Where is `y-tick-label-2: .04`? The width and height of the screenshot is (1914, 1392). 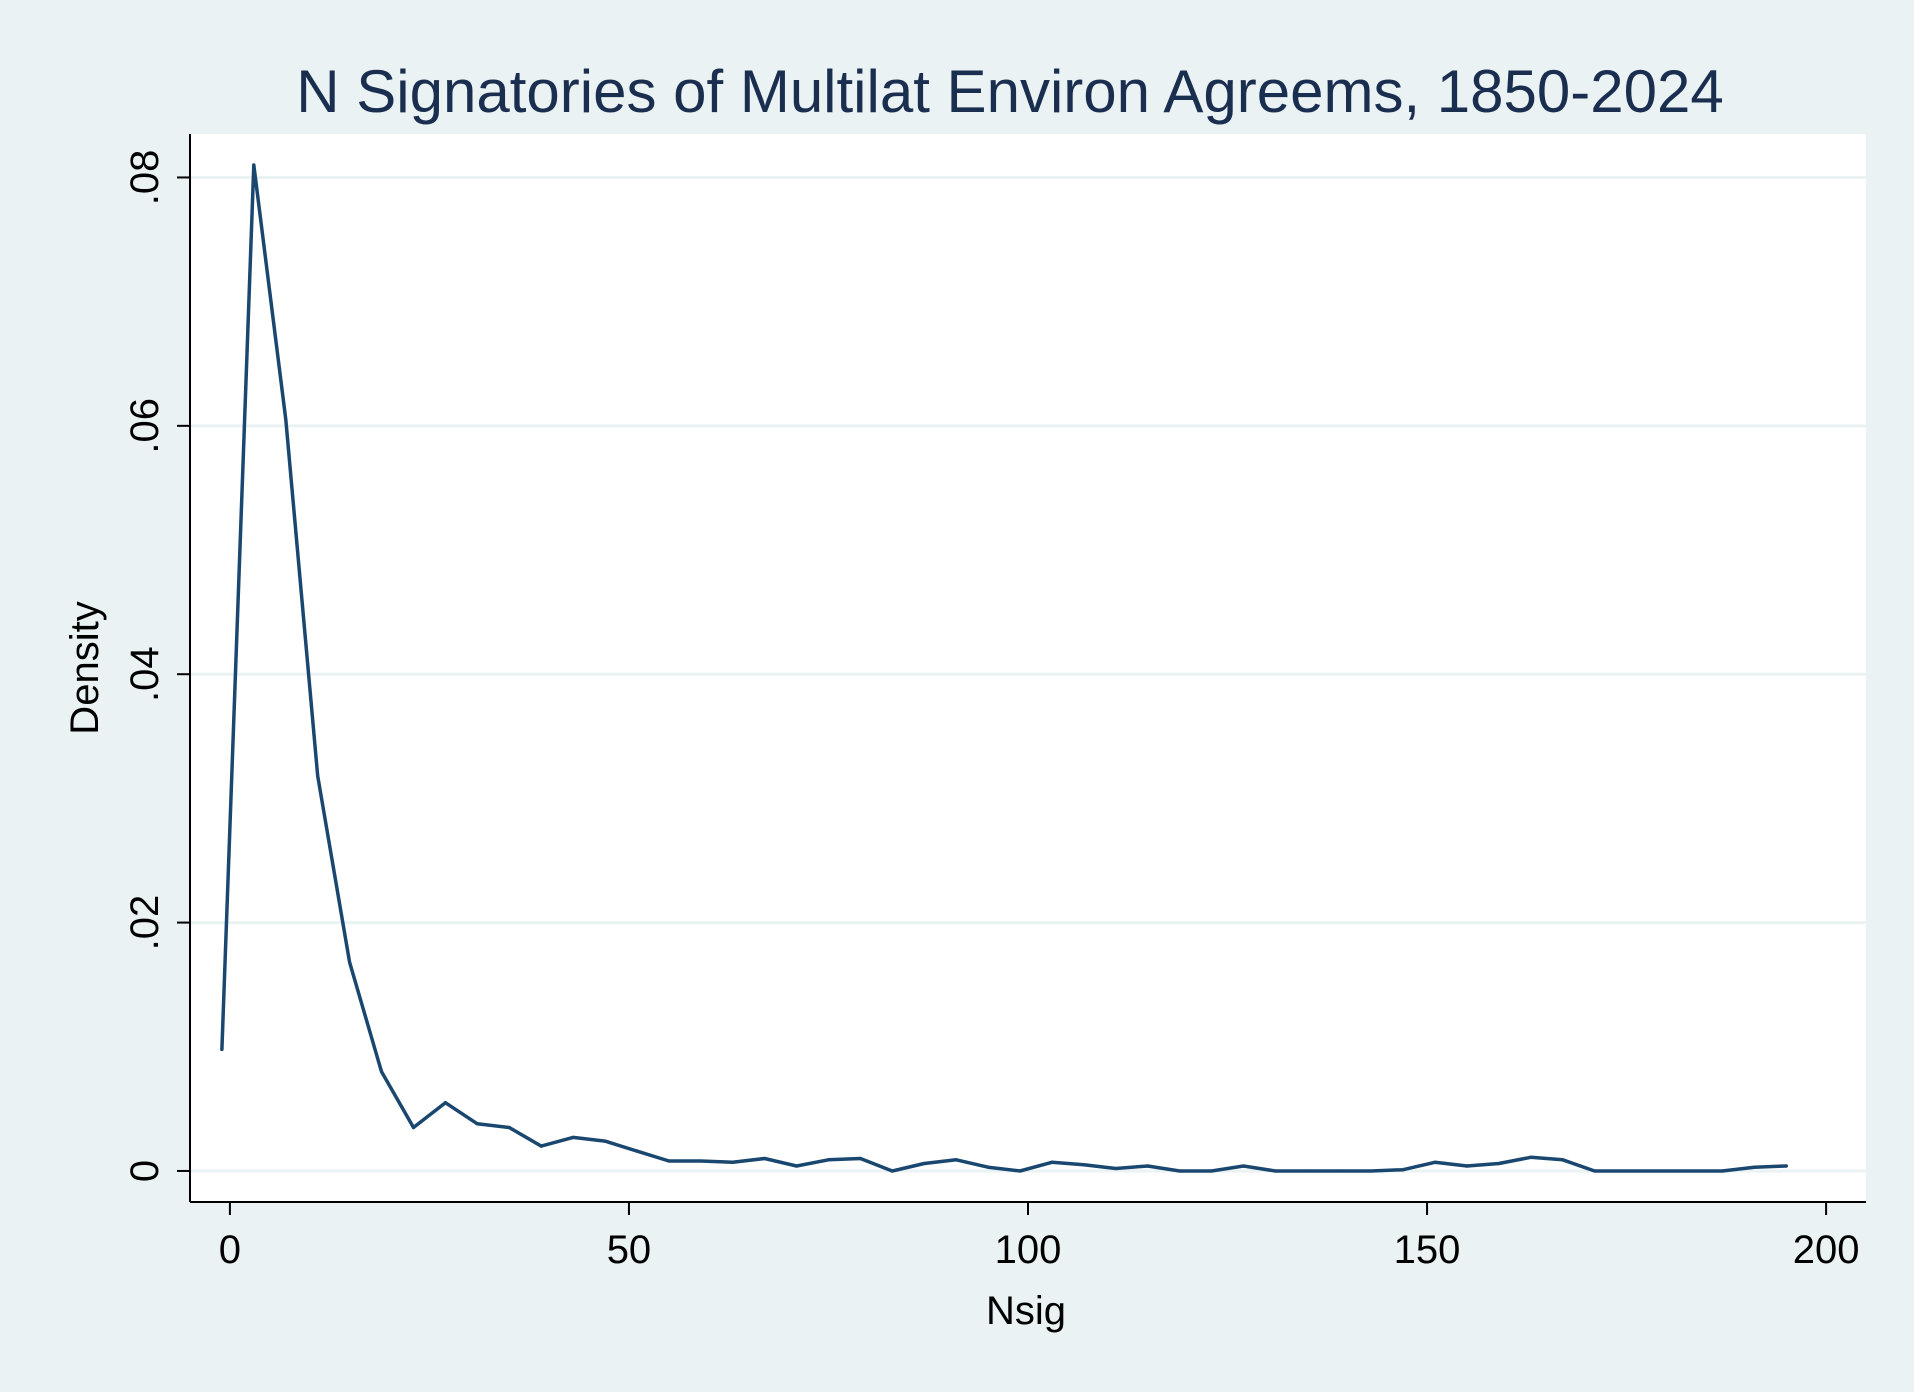
y-tick-label-2: .04 is located at coordinates (145, 674).